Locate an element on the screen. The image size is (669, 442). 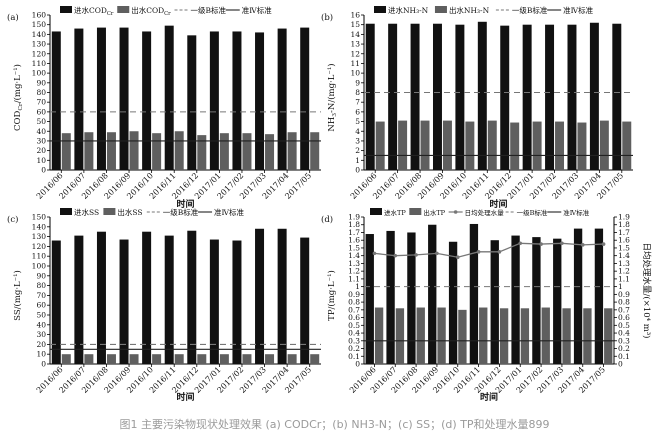
y-tick-label: 1.6 is located at coordinates (354, 240).